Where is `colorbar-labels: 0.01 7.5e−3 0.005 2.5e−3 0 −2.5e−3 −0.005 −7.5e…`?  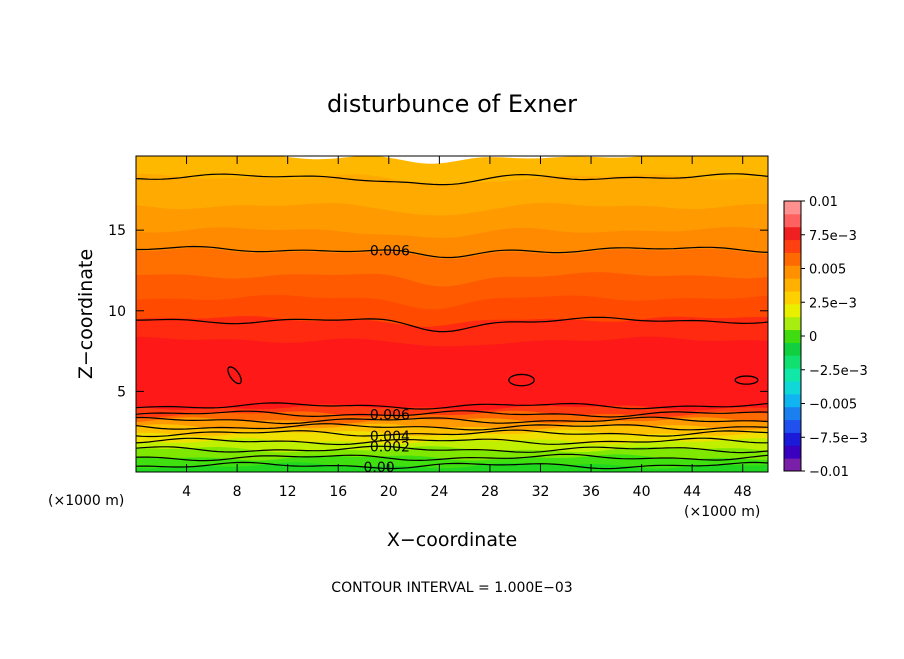 colorbar-labels: 0.01 7.5e−3 0.005 2.5e−3 0 −2.5e−3 −0.005 −7.5e… is located at coordinates (834, 337).